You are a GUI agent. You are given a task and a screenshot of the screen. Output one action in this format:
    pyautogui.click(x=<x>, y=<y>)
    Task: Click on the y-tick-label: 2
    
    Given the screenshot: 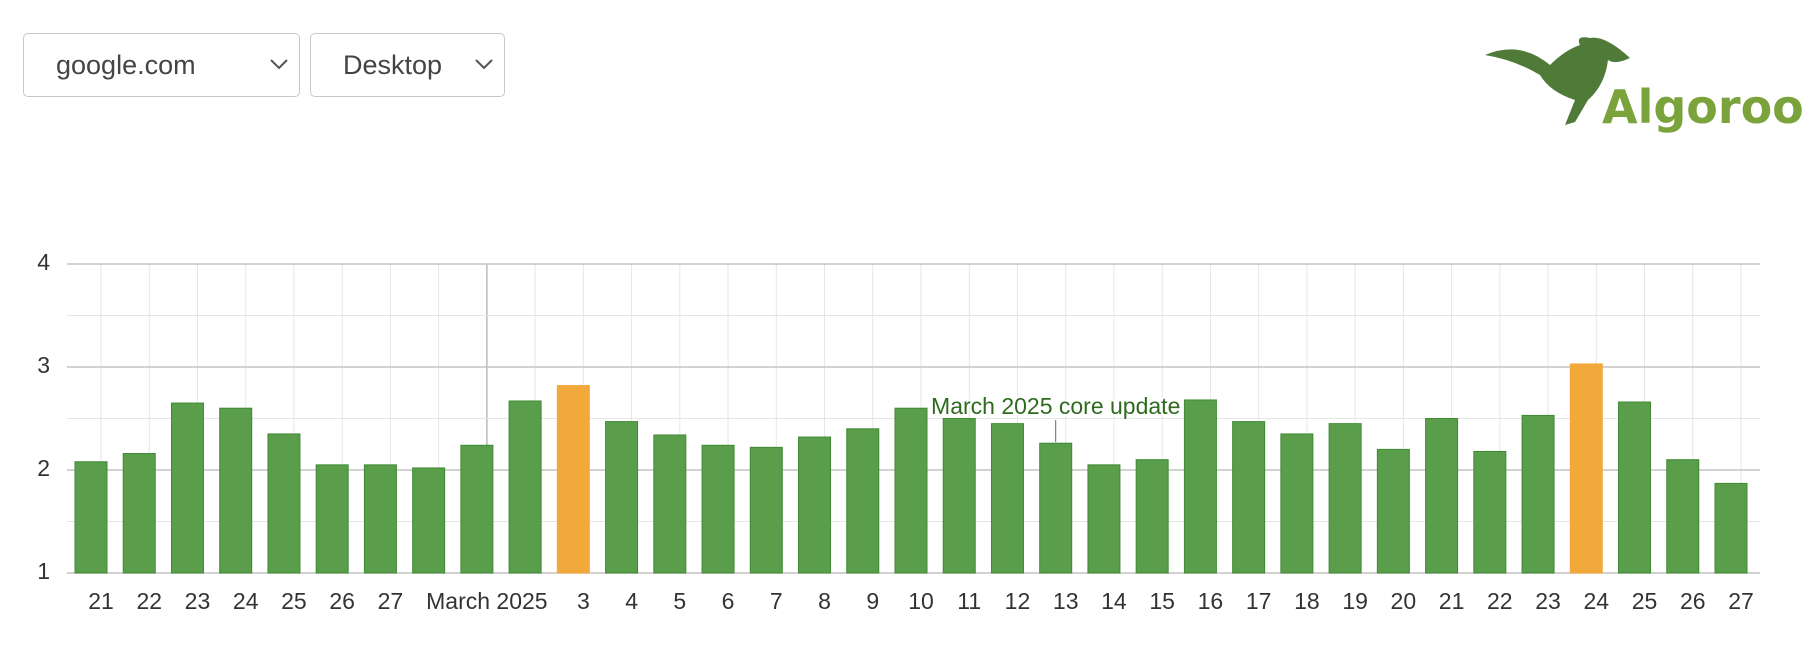 What is the action you would take?
    pyautogui.click(x=43, y=468)
    